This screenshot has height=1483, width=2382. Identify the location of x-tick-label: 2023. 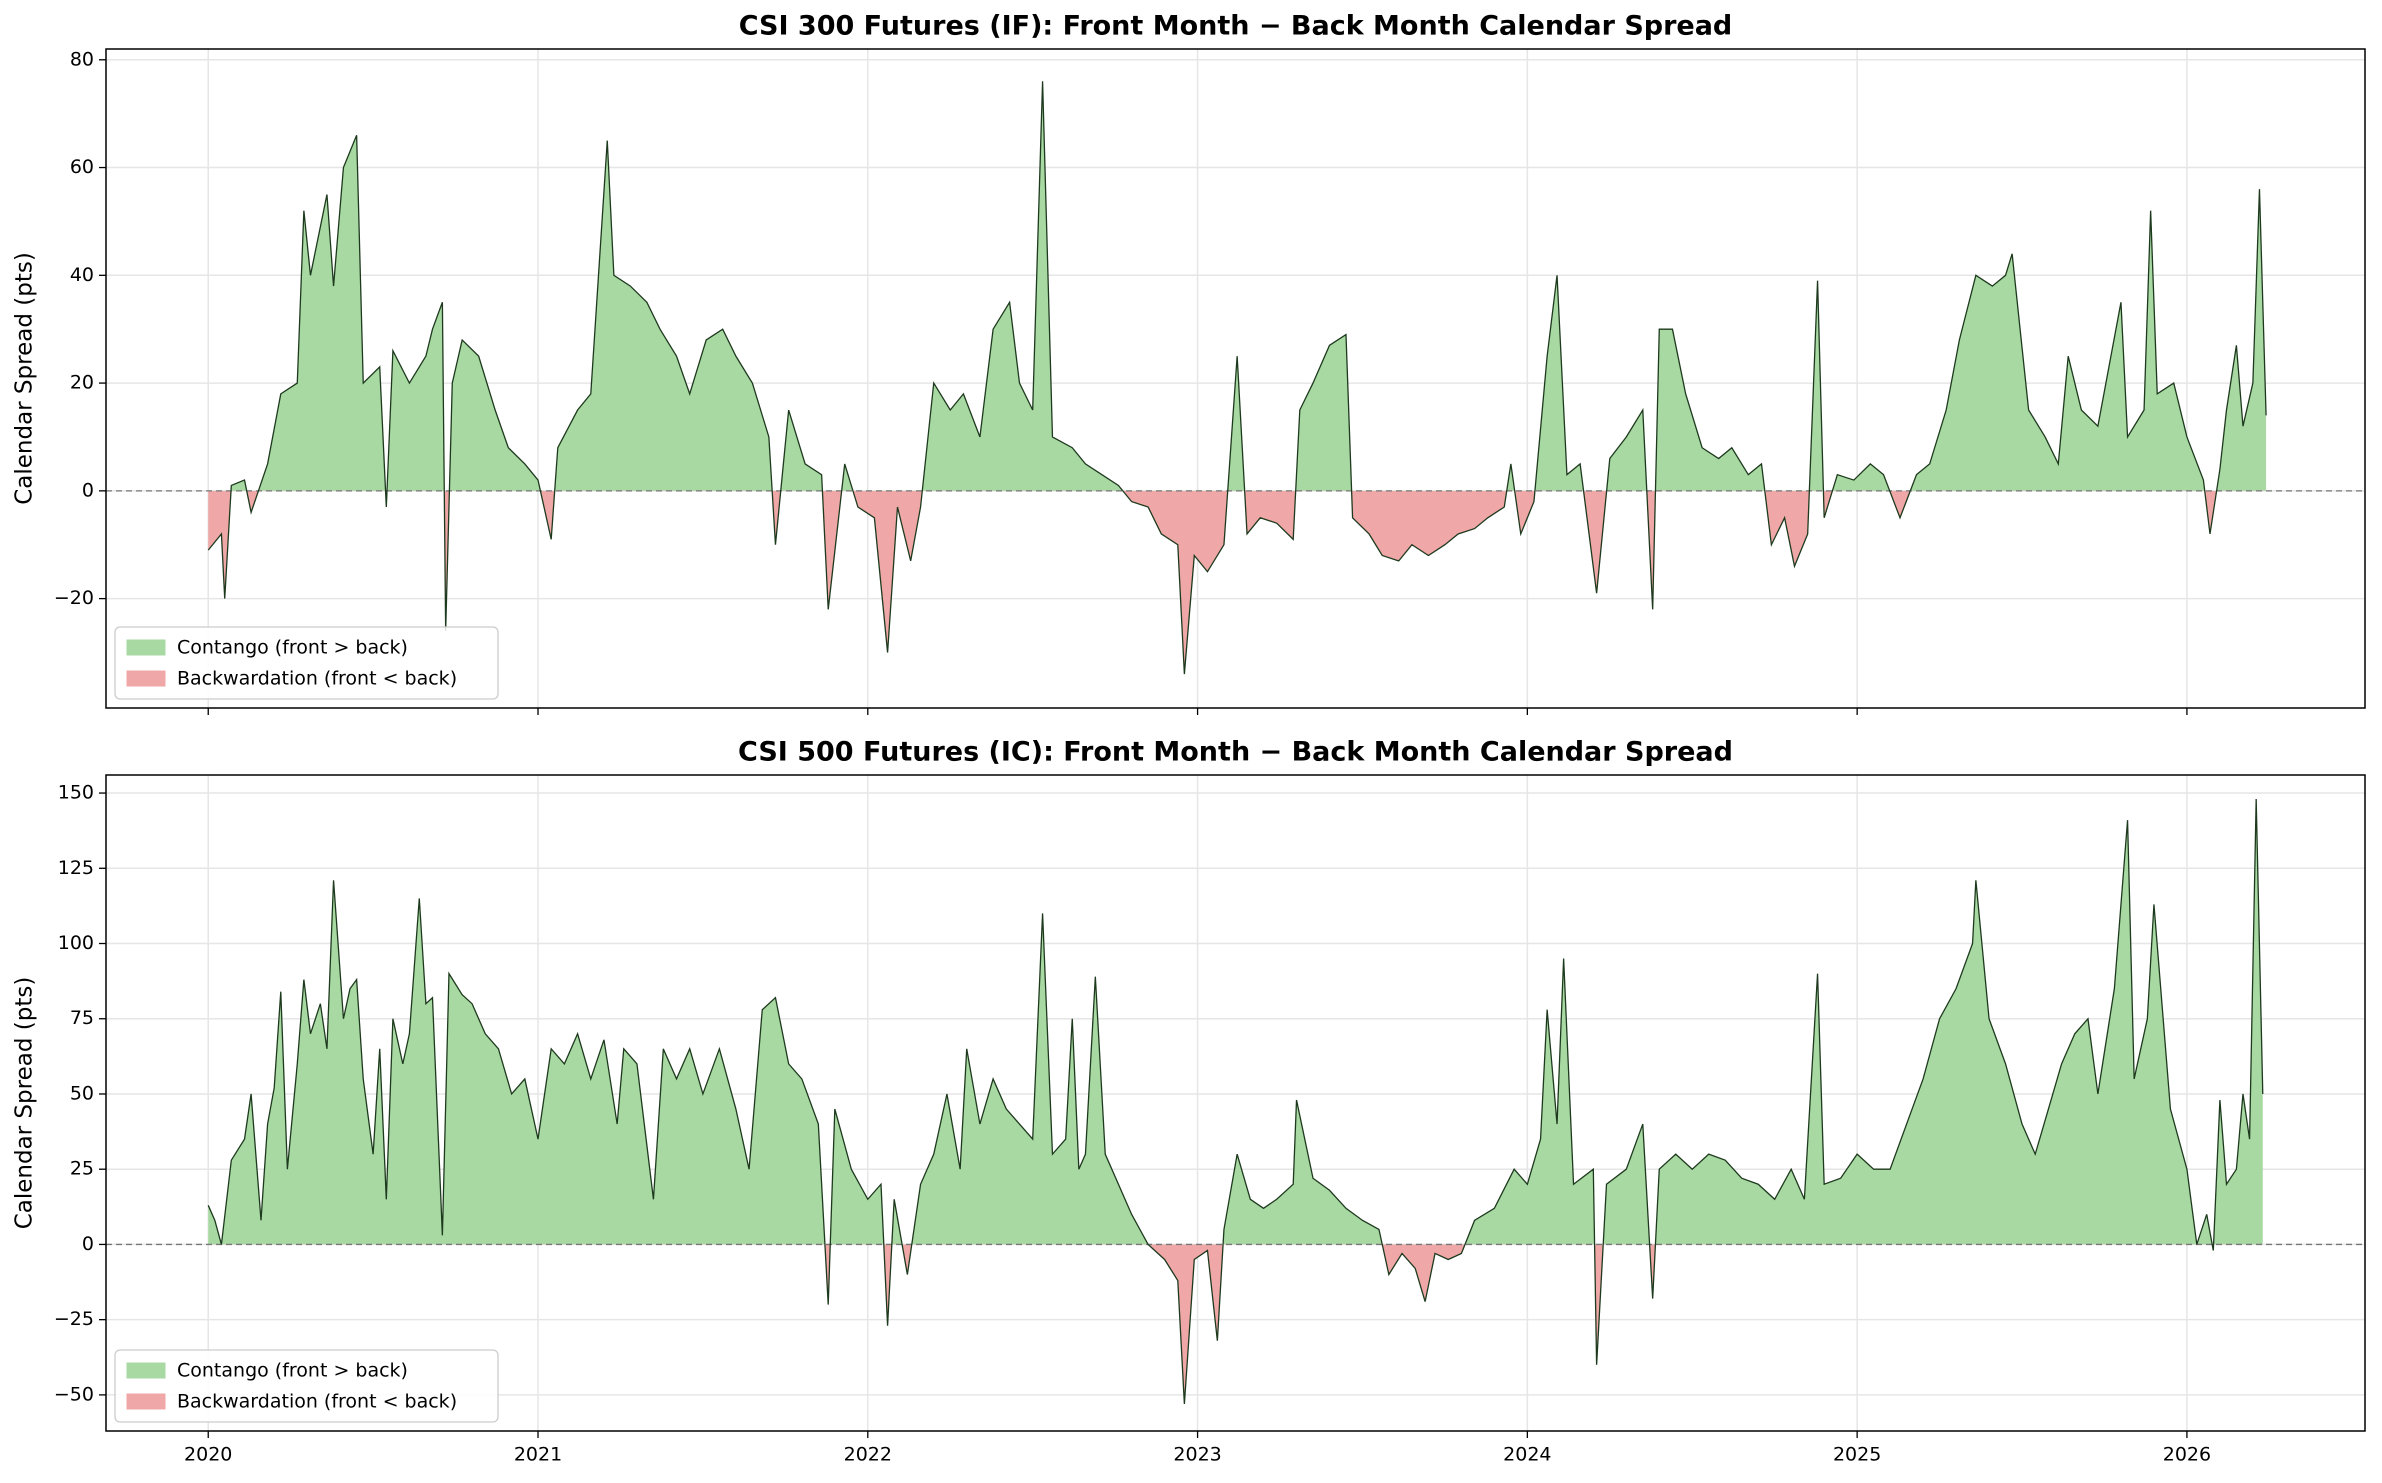
(1197, 1455).